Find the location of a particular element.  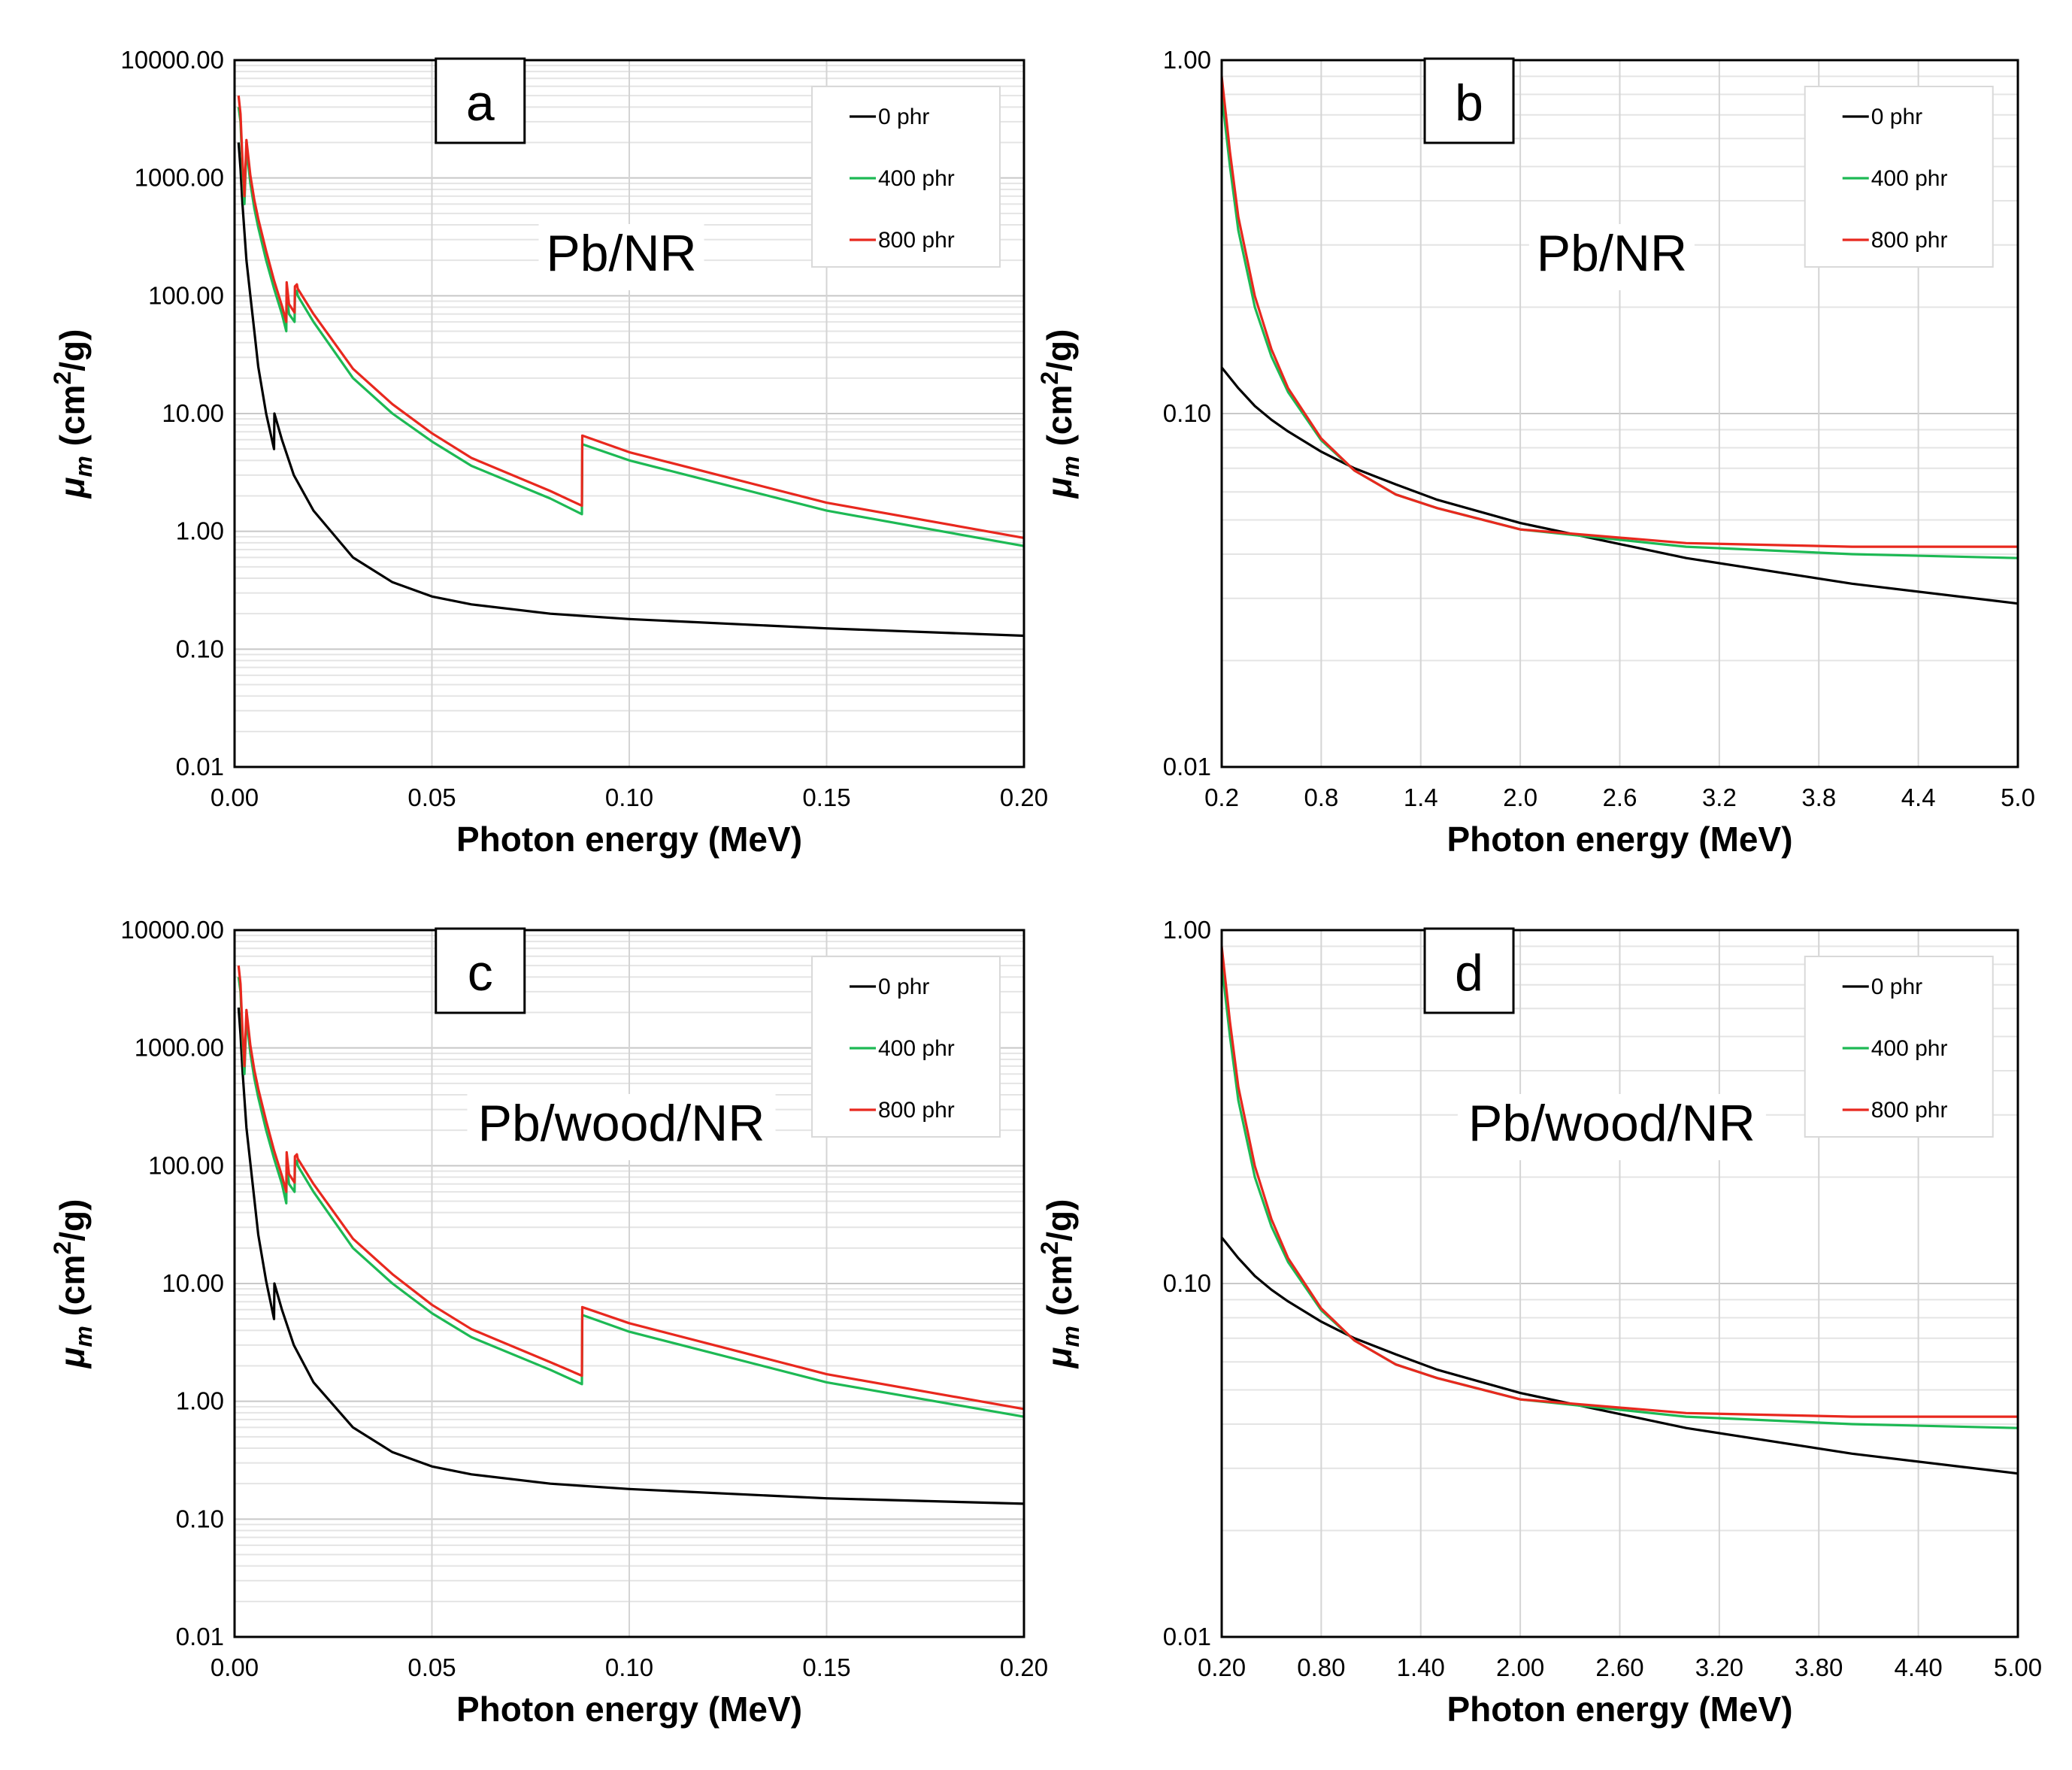

x-tick-label: 3.80 is located at coordinates (1819, 1667).